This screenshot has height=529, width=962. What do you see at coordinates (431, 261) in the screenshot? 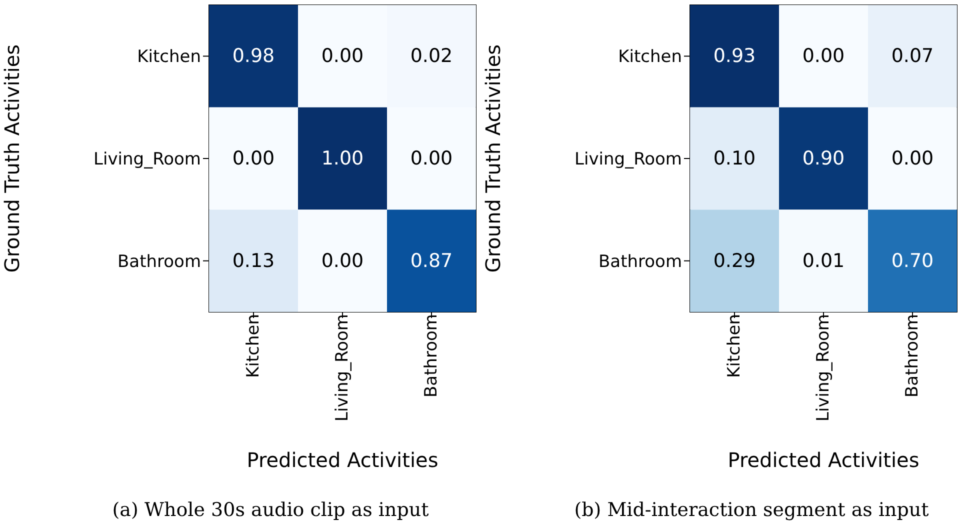
I see `data-label: 0.87` at bounding box center [431, 261].